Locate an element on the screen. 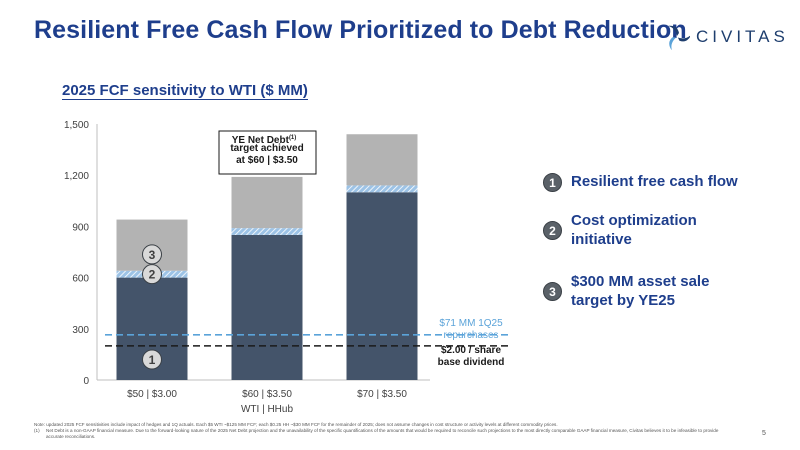 This screenshot has width=800, height=450. legend-label-3: $300 MM asset sale target by YE25 is located at coordinates (640, 291).